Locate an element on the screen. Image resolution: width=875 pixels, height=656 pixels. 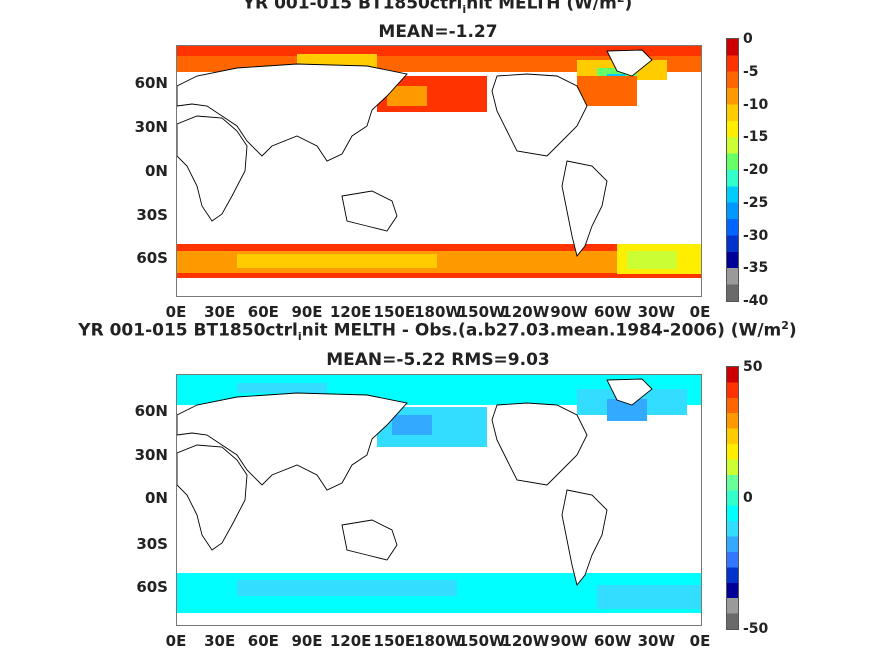
panel2-stats: MEAN=-5.22 RMS=9.03 is located at coordinates (438, 360).